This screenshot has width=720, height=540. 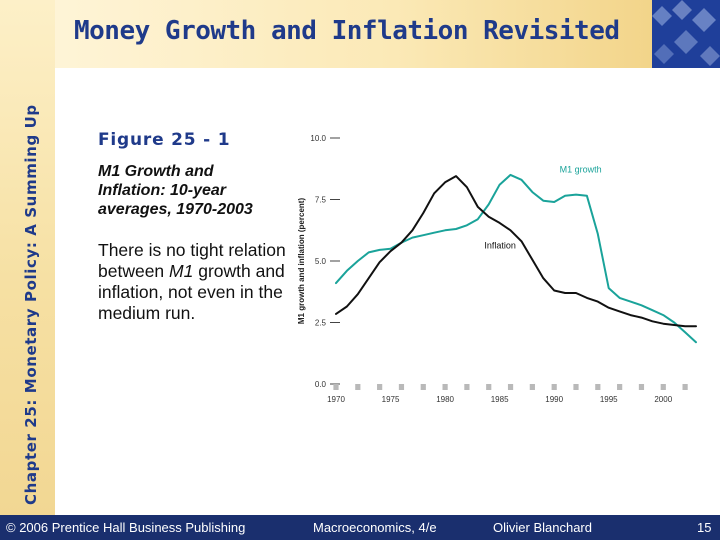 What do you see at coordinates (318, 138) in the screenshot?
I see `y-tick-label: 10.0` at bounding box center [318, 138].